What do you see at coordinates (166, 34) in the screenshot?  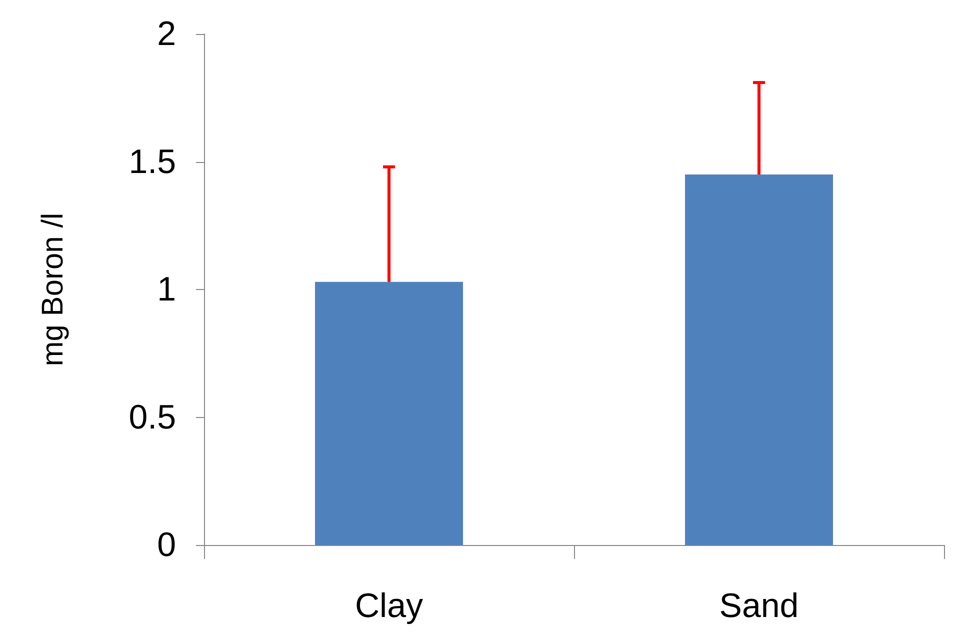 I see `y-tick-label: 2` at bounding box center [166, 34].